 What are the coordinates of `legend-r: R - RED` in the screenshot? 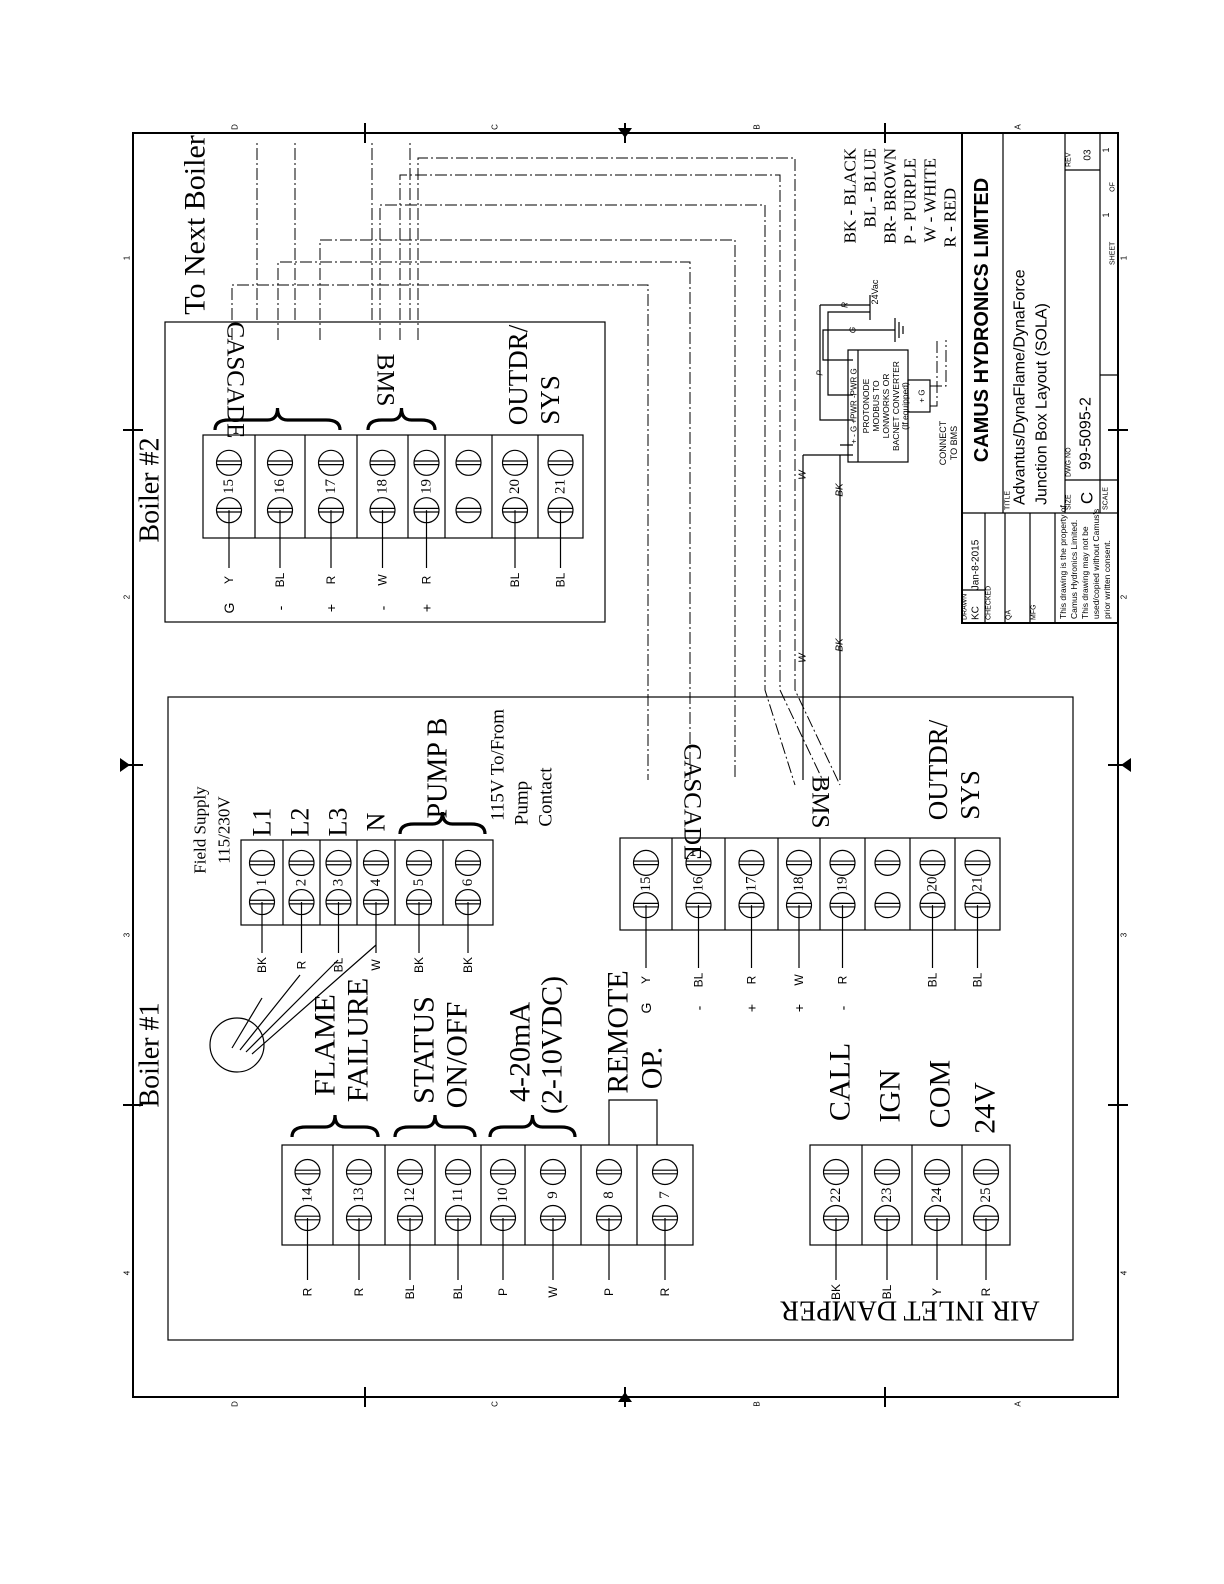 It's located at (950, 218).